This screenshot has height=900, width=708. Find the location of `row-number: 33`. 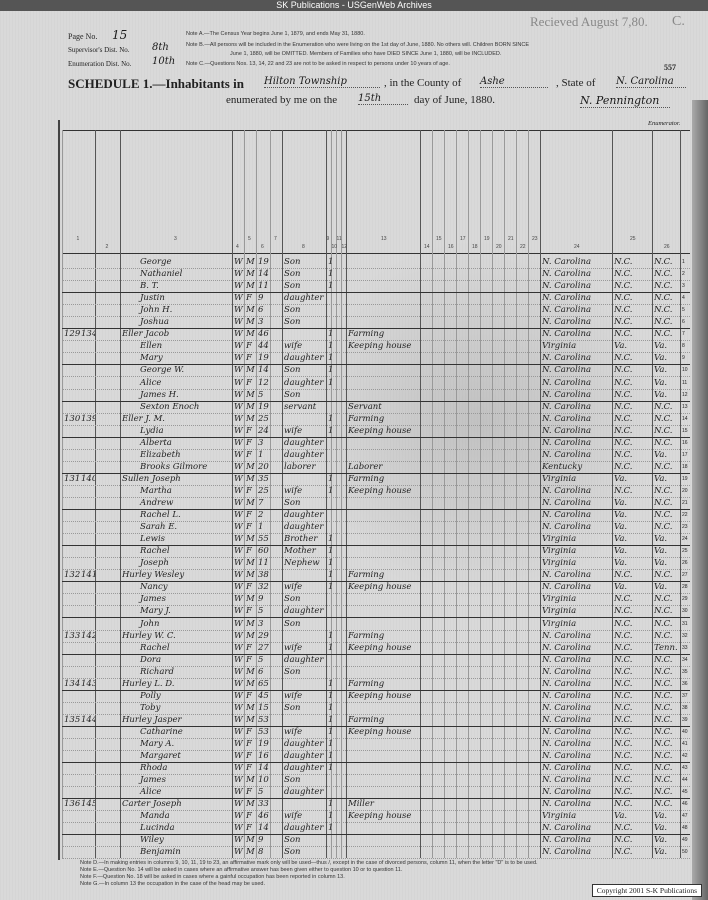

row-number: 33 is located at coordinates (685, 647).